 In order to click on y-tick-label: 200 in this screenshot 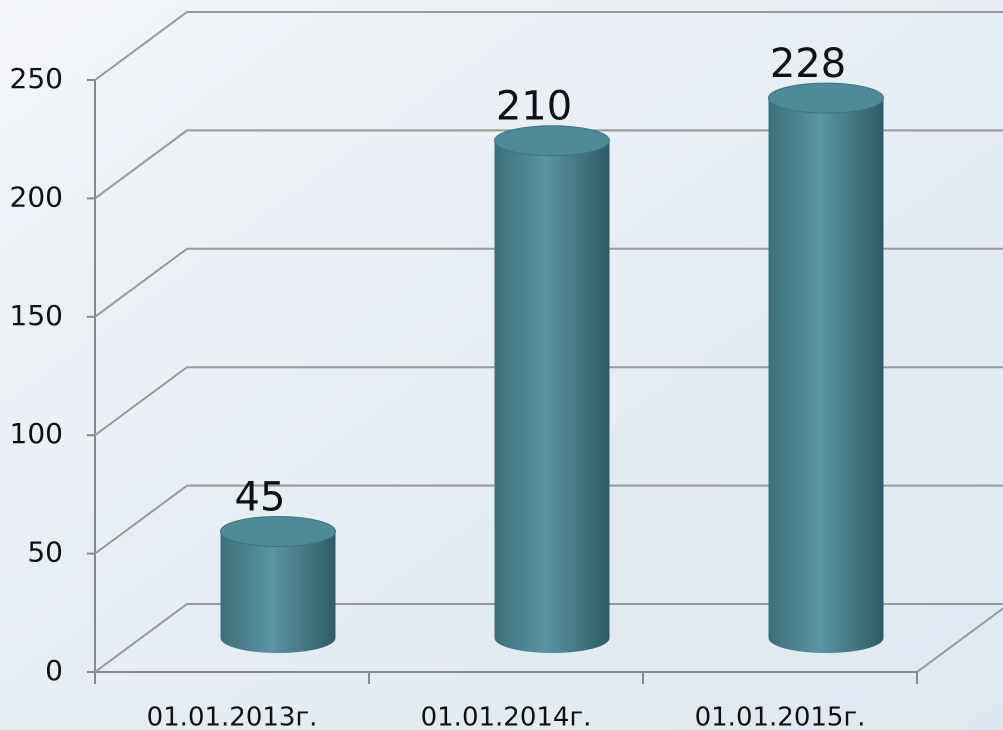, I will do `click(36, 196)`.